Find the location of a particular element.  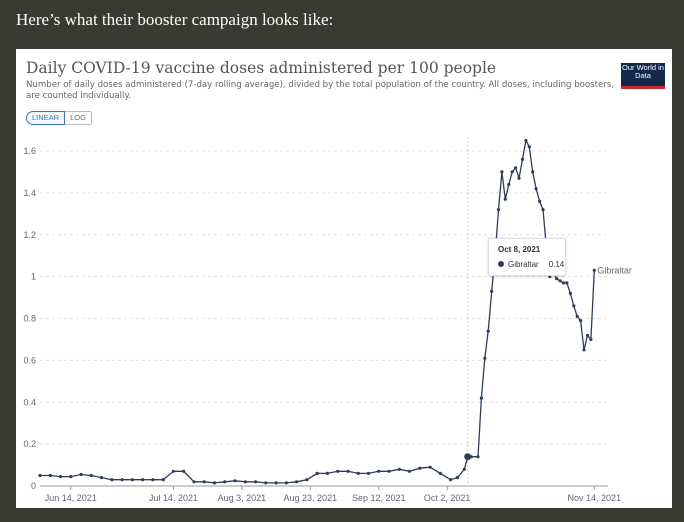

x-tick-label: Jun 14, 2021 is located at coordinates (71, 498).